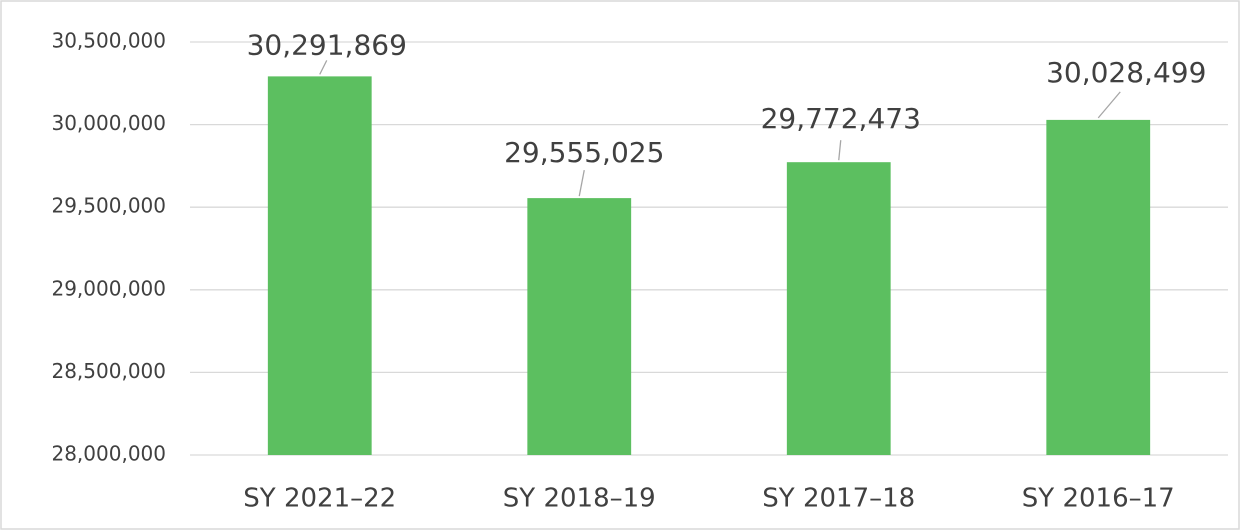 This screenshot has width=1240, height=530. Describe the element at coordinates (841, 118) in the screenshot. I see `data-label: 29,772,473` at that location.